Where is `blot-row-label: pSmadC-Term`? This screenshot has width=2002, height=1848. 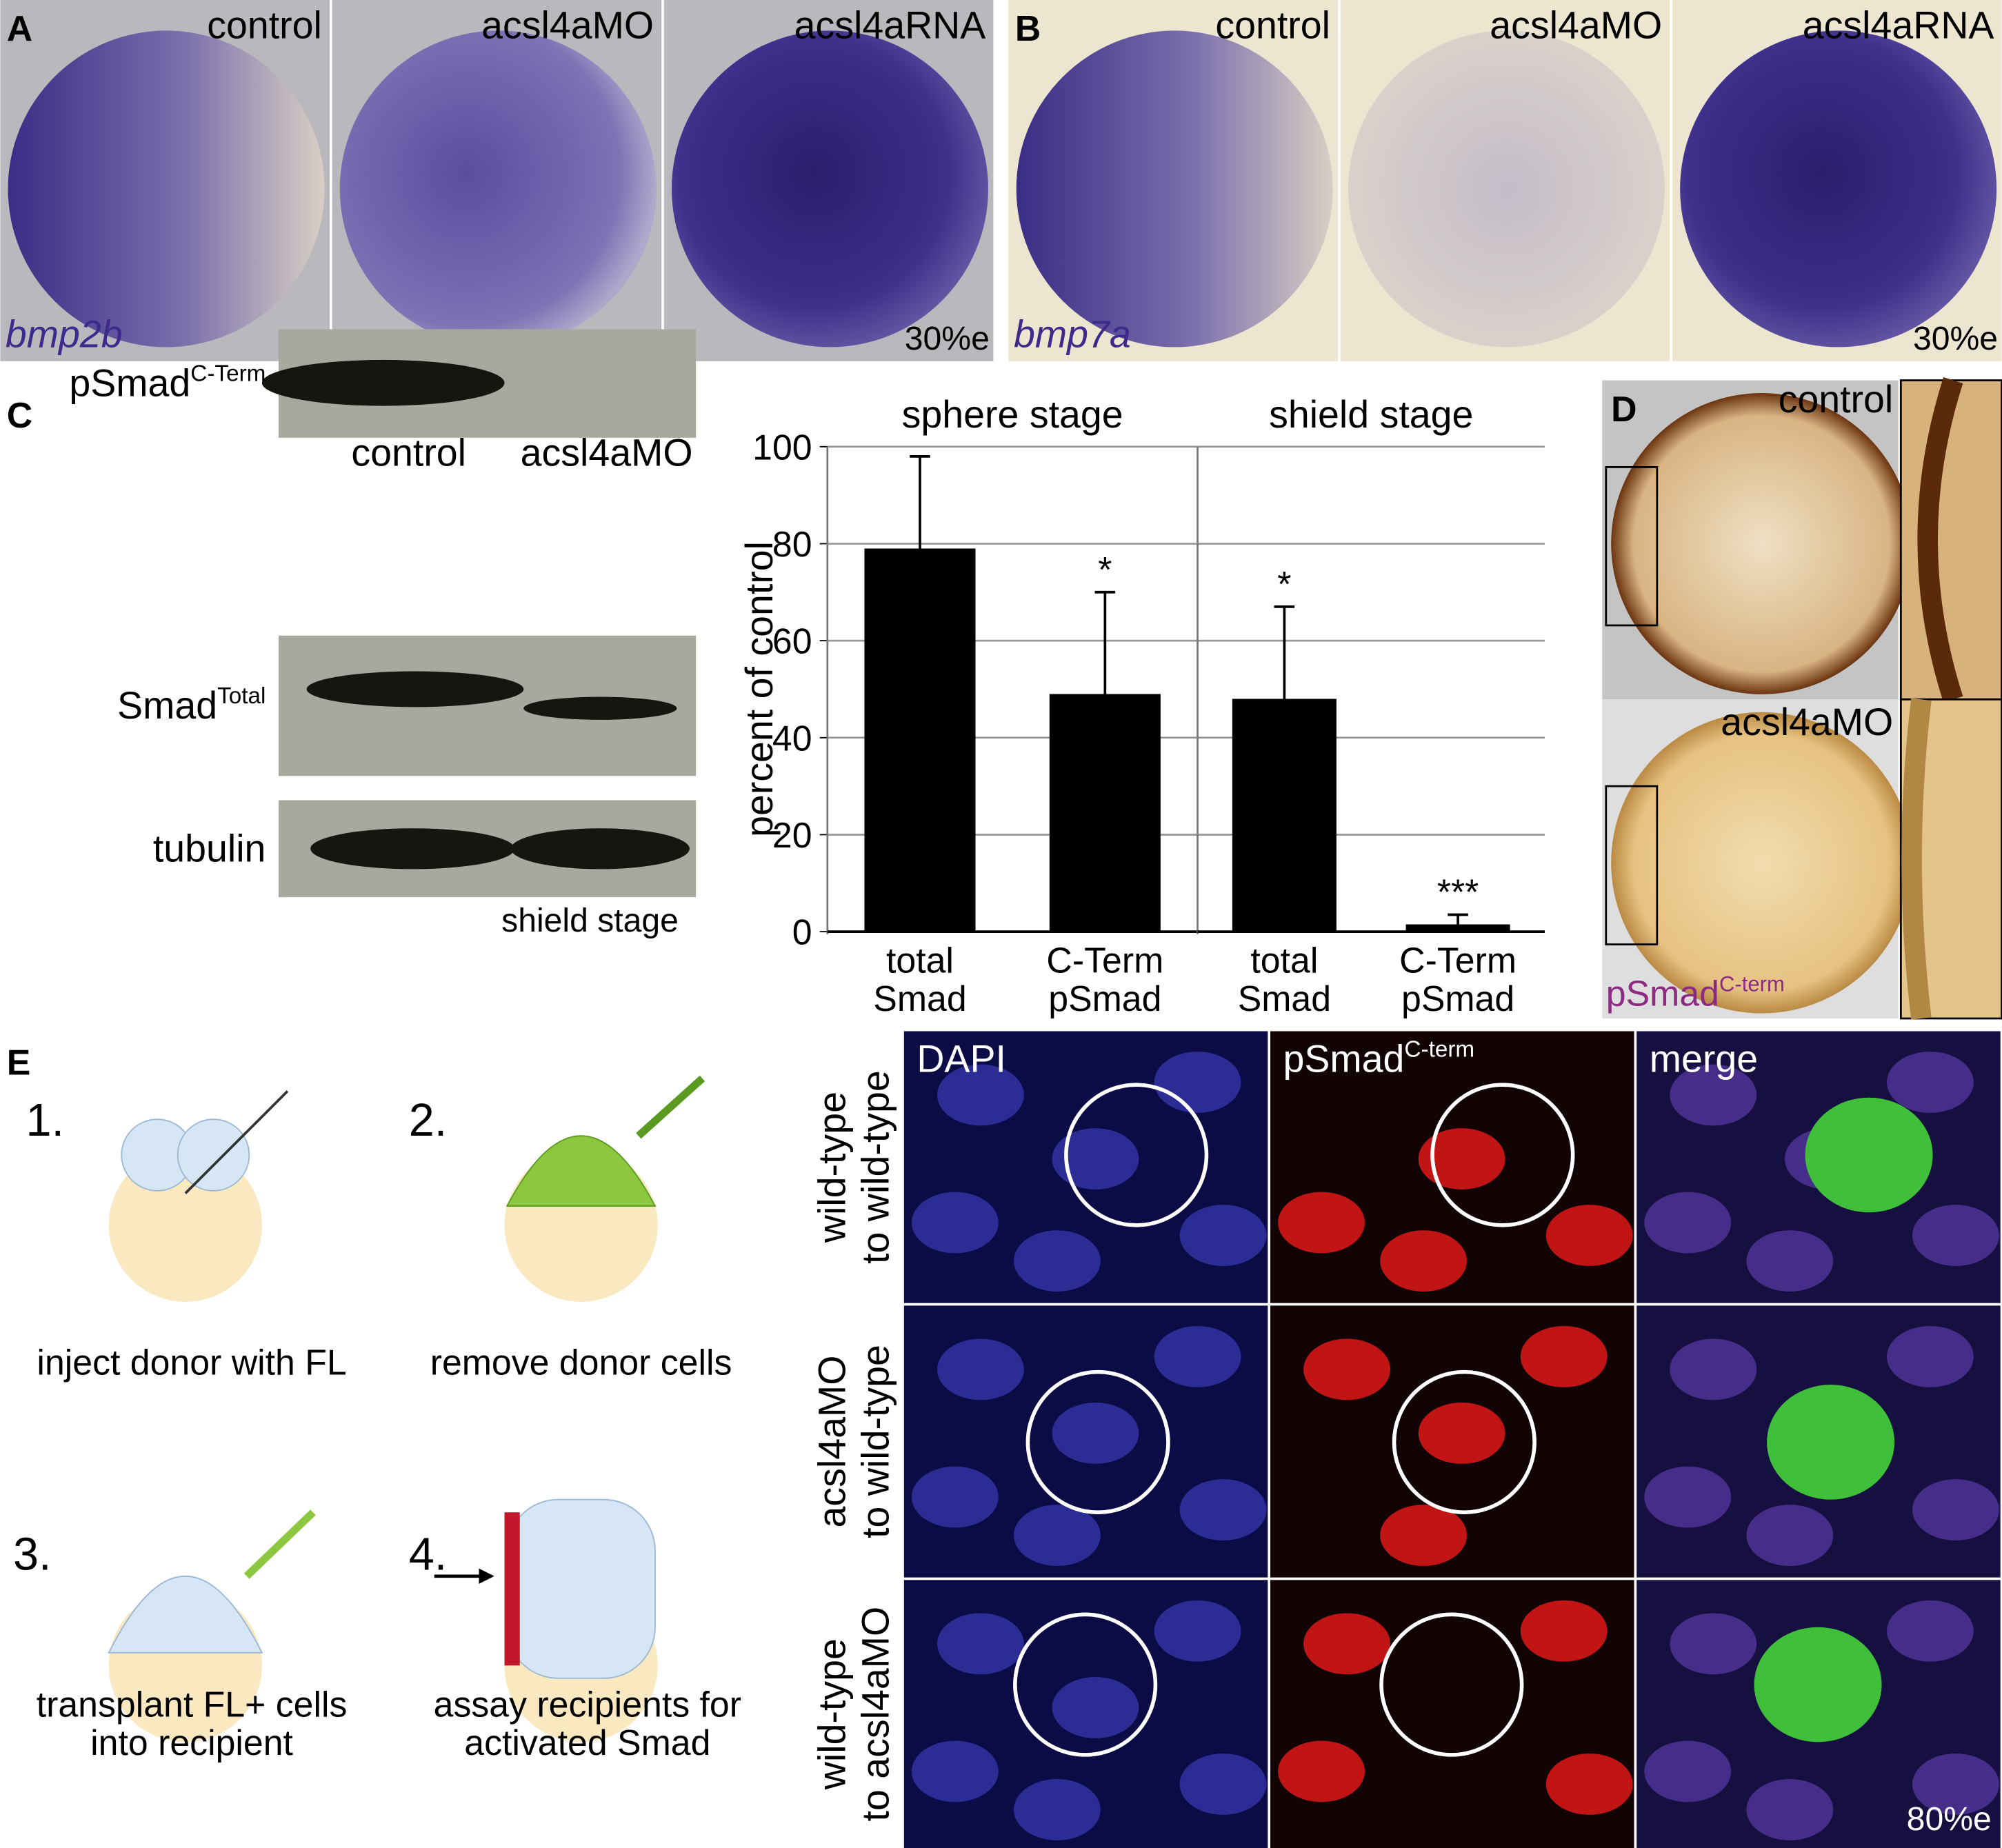
blot-row-label: pSmadC-Term is located at coordinates (167, 382).